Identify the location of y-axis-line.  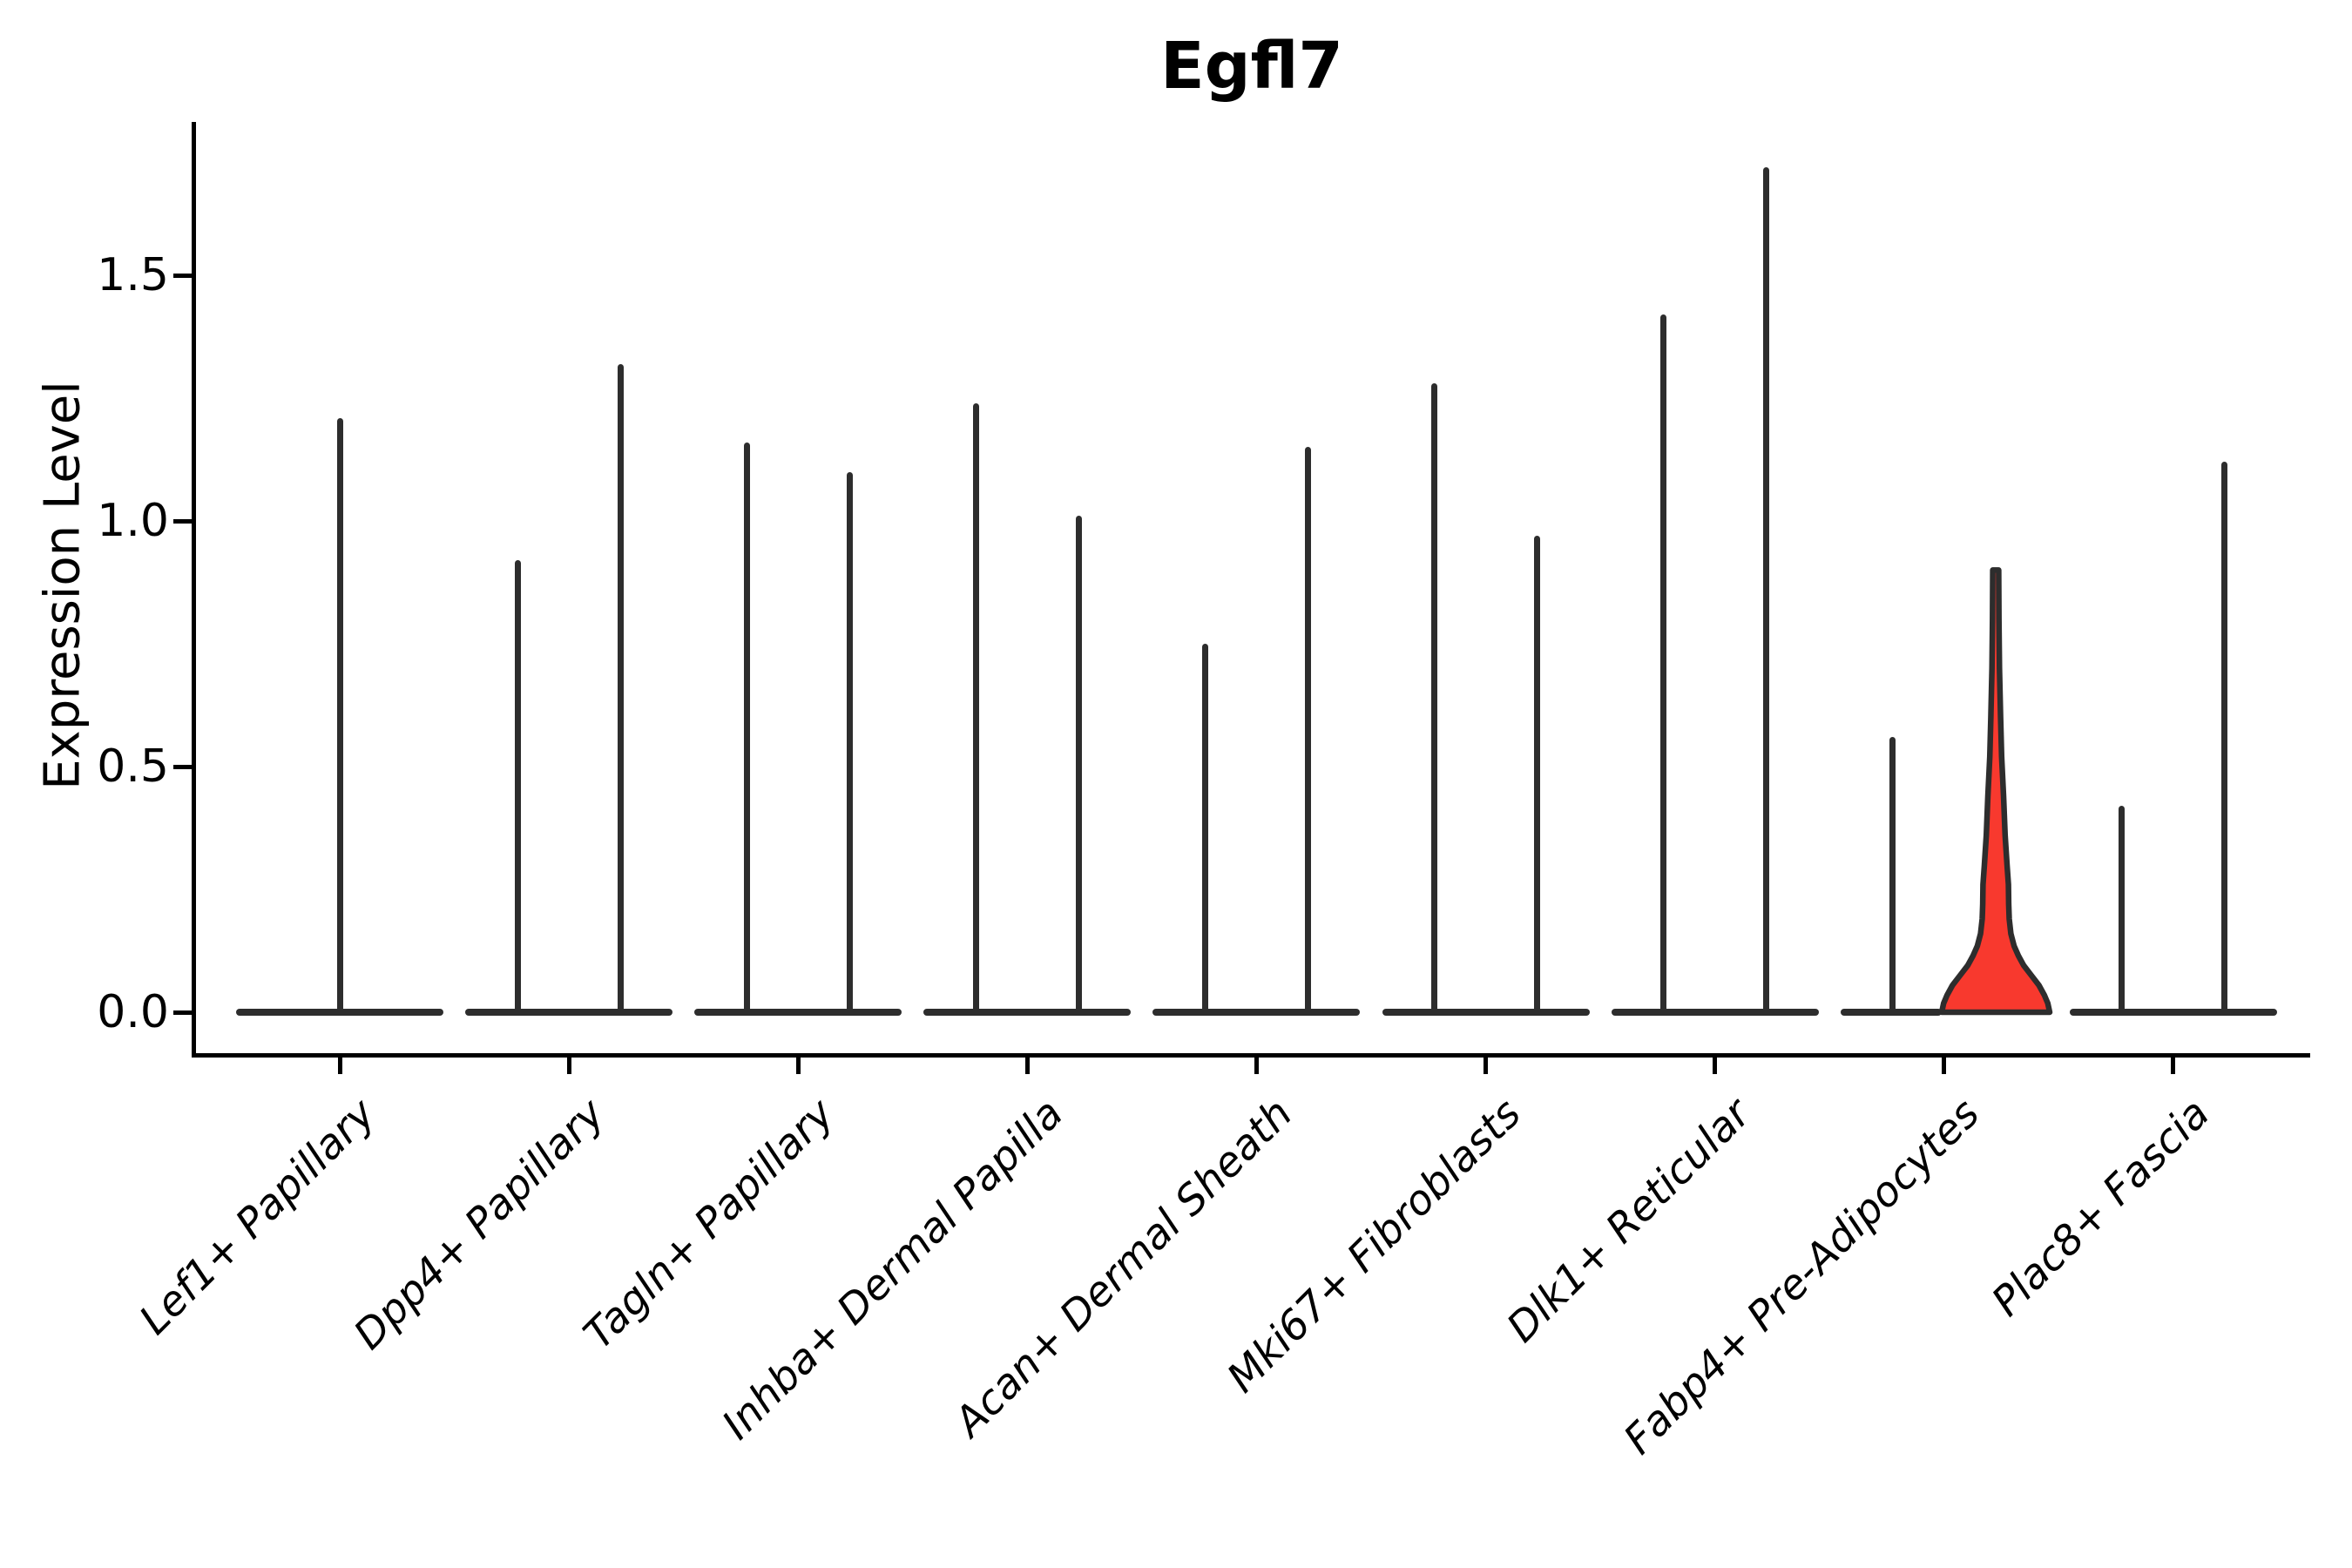
(194, 589).